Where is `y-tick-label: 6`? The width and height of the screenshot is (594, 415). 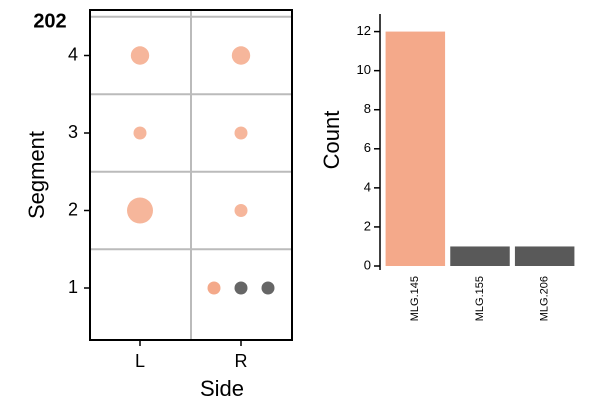
y-tick-label: 6 is located at coordinates (367, 147).